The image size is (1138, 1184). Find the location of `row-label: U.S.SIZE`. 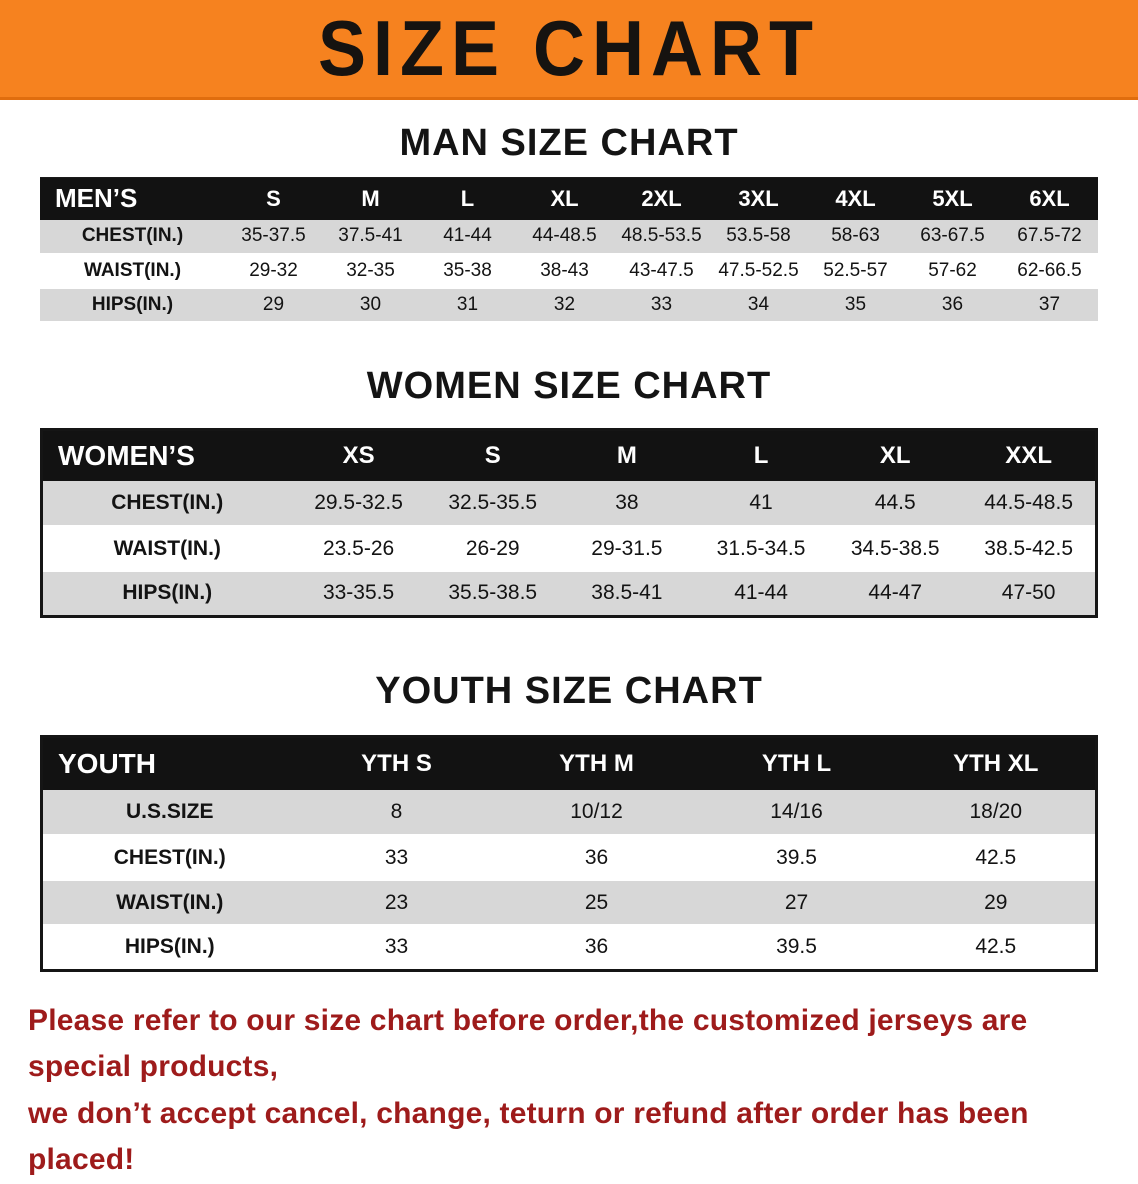

row-label: U.S.SIZE is located at coordinates (169, 813).